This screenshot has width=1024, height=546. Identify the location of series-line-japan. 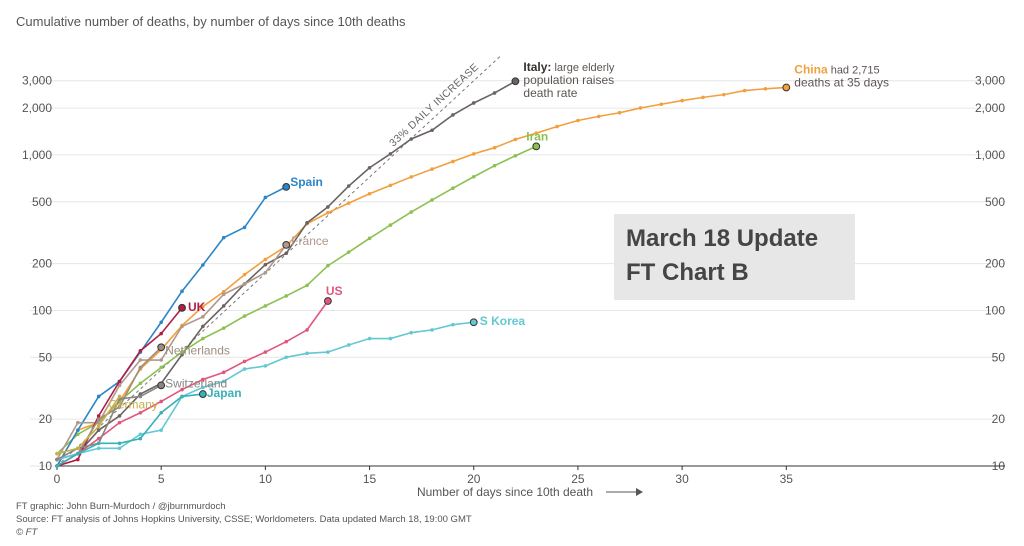
(129, 430).